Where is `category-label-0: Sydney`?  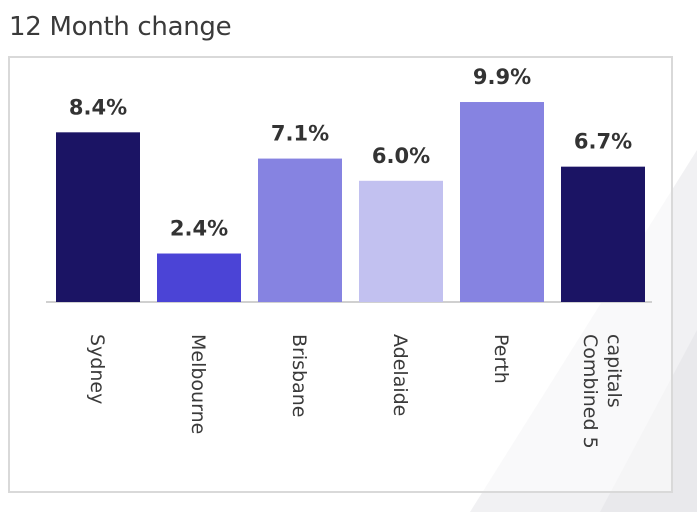
category-label-0: Sydney is located at coordinates (97, 369).